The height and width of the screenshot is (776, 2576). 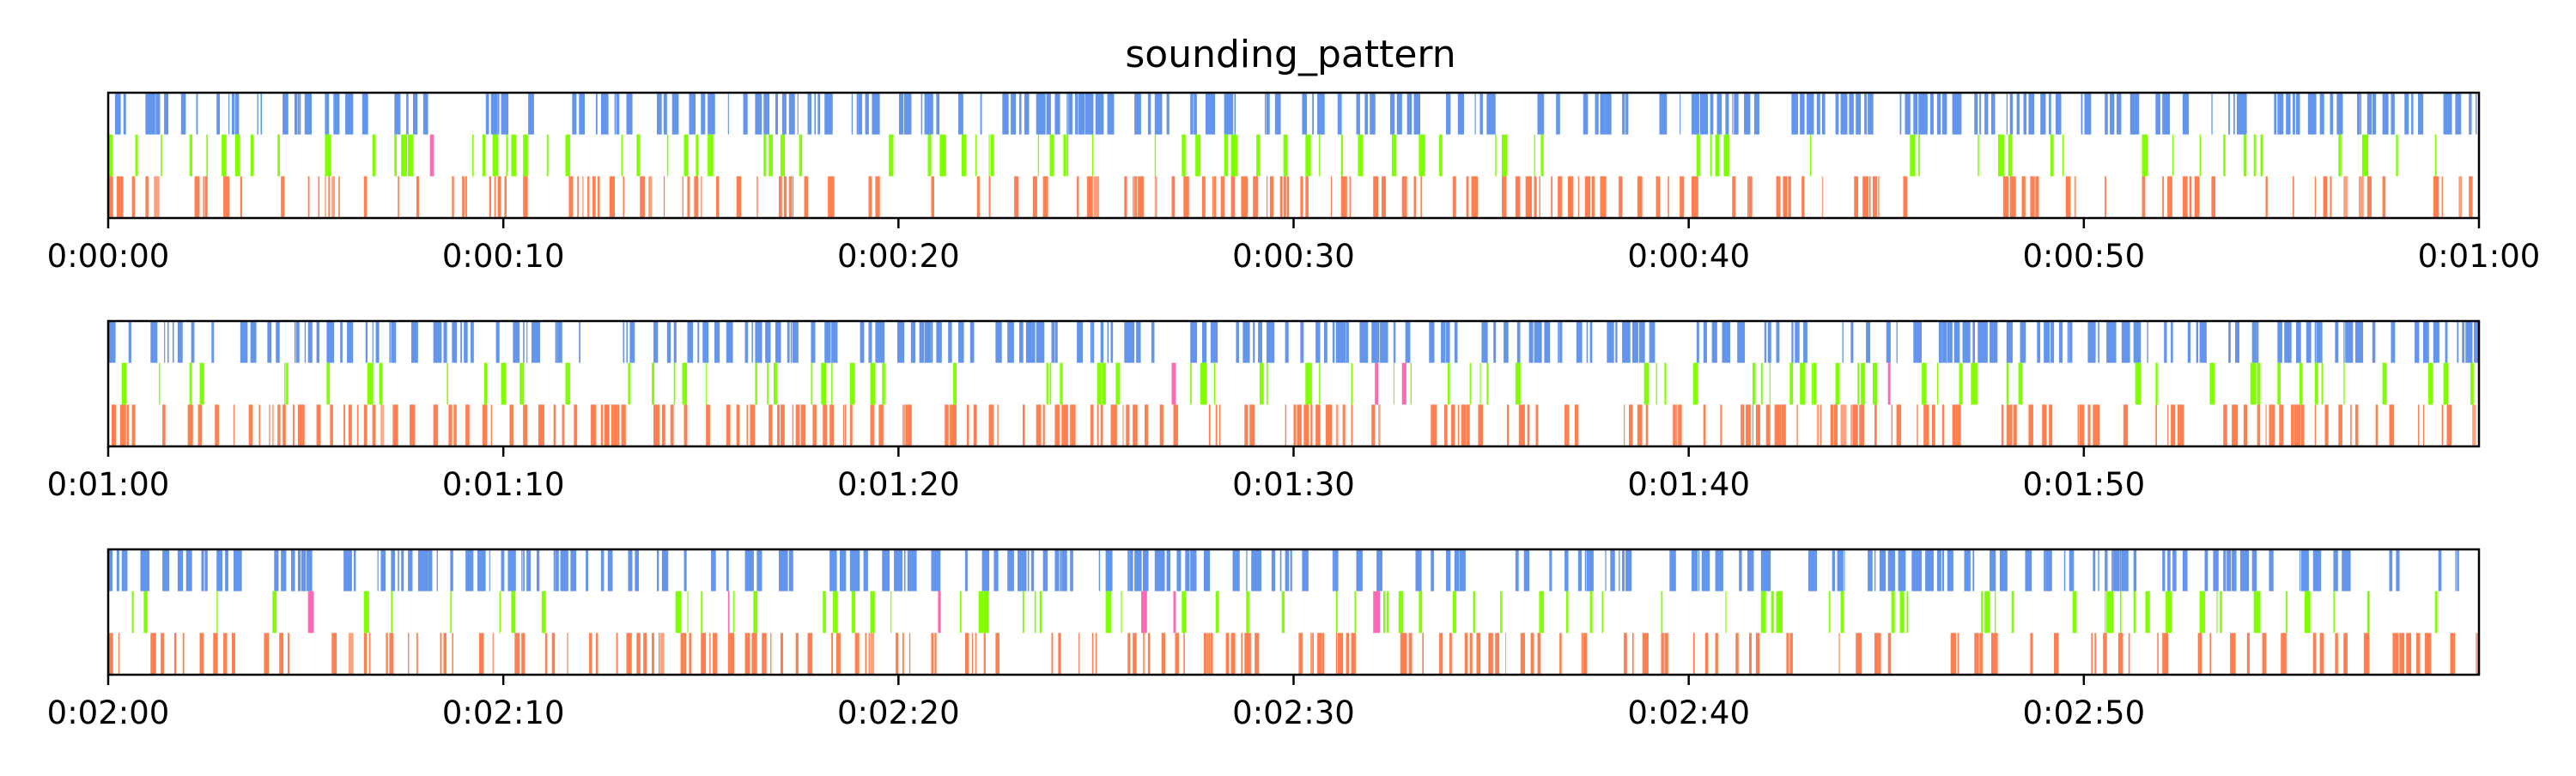 I want to click on panel-2-events, so click(x=1294, y=383).